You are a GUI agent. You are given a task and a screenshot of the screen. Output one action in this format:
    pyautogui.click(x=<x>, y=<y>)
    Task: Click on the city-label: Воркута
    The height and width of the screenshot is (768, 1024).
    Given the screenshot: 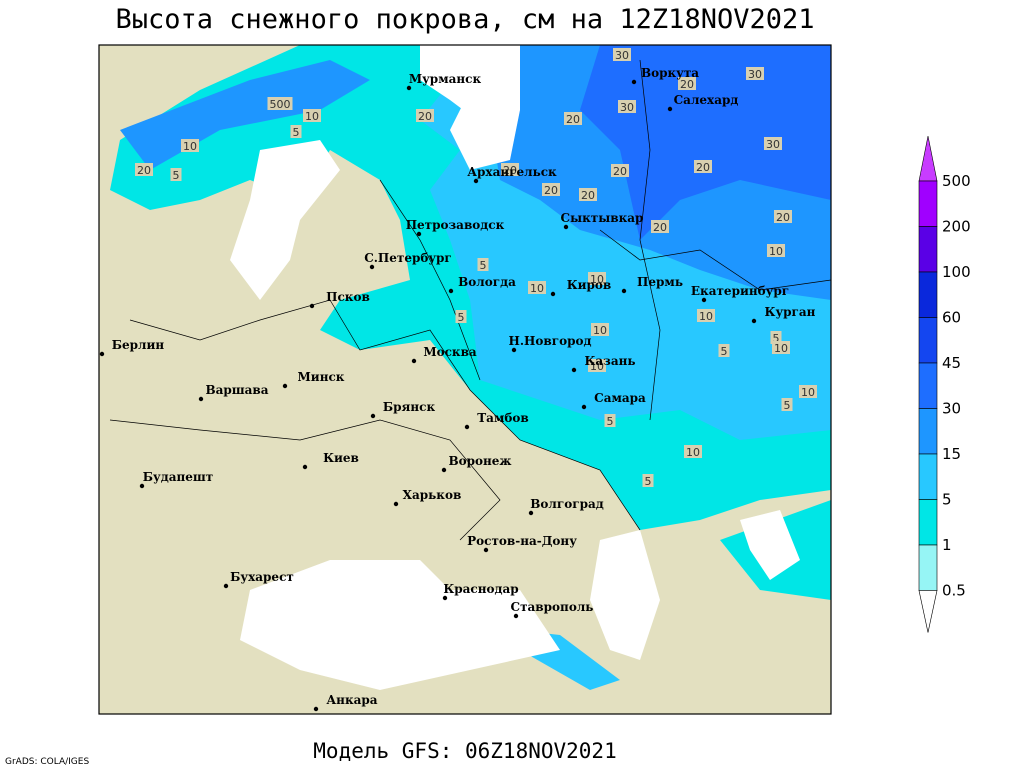 What is the action you would take?
    pyautogui.click(x=670, y=73)
    